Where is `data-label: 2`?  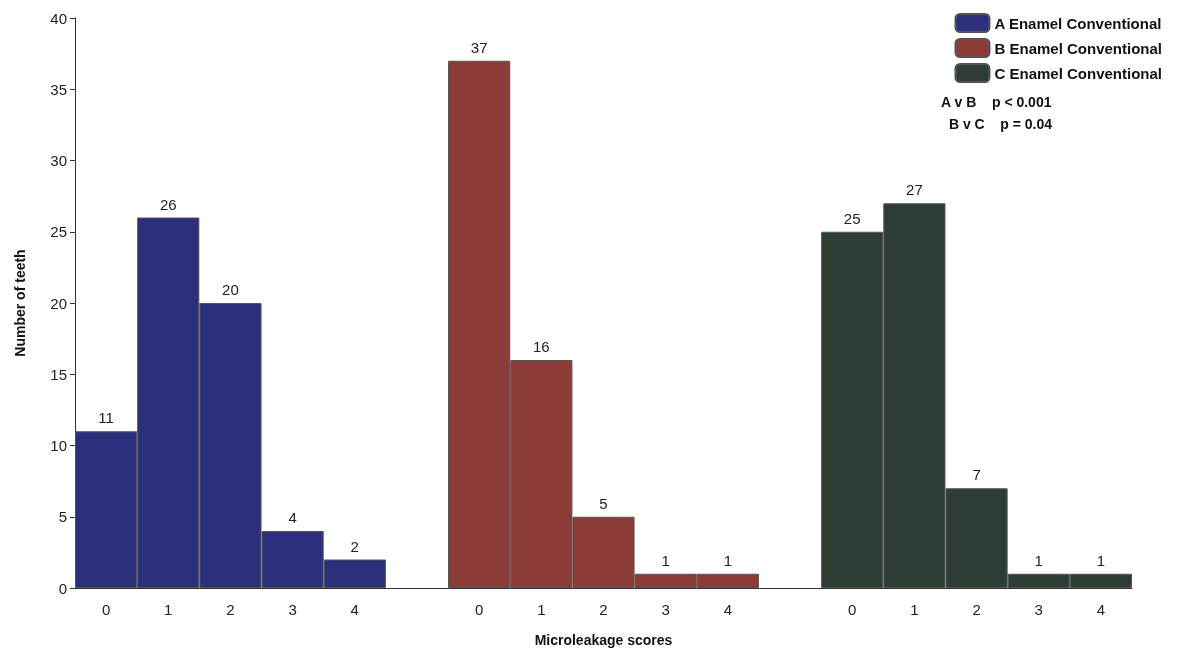 data-label: 2 is located at coordinates (354, 546).